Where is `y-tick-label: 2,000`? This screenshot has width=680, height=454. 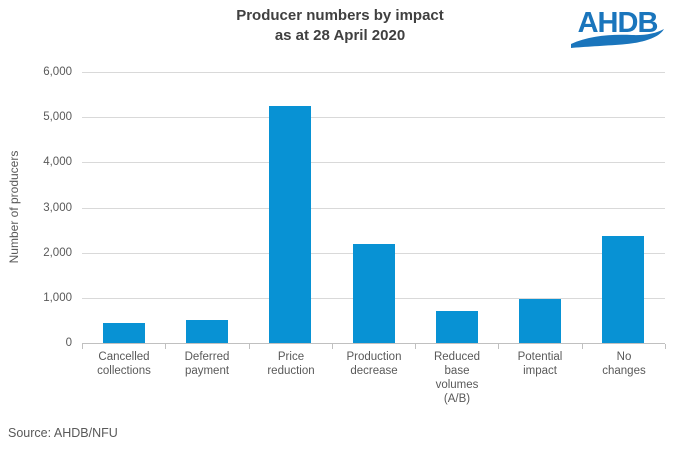 y-tick-label: 2,000 is located at coordinates (57, 253).